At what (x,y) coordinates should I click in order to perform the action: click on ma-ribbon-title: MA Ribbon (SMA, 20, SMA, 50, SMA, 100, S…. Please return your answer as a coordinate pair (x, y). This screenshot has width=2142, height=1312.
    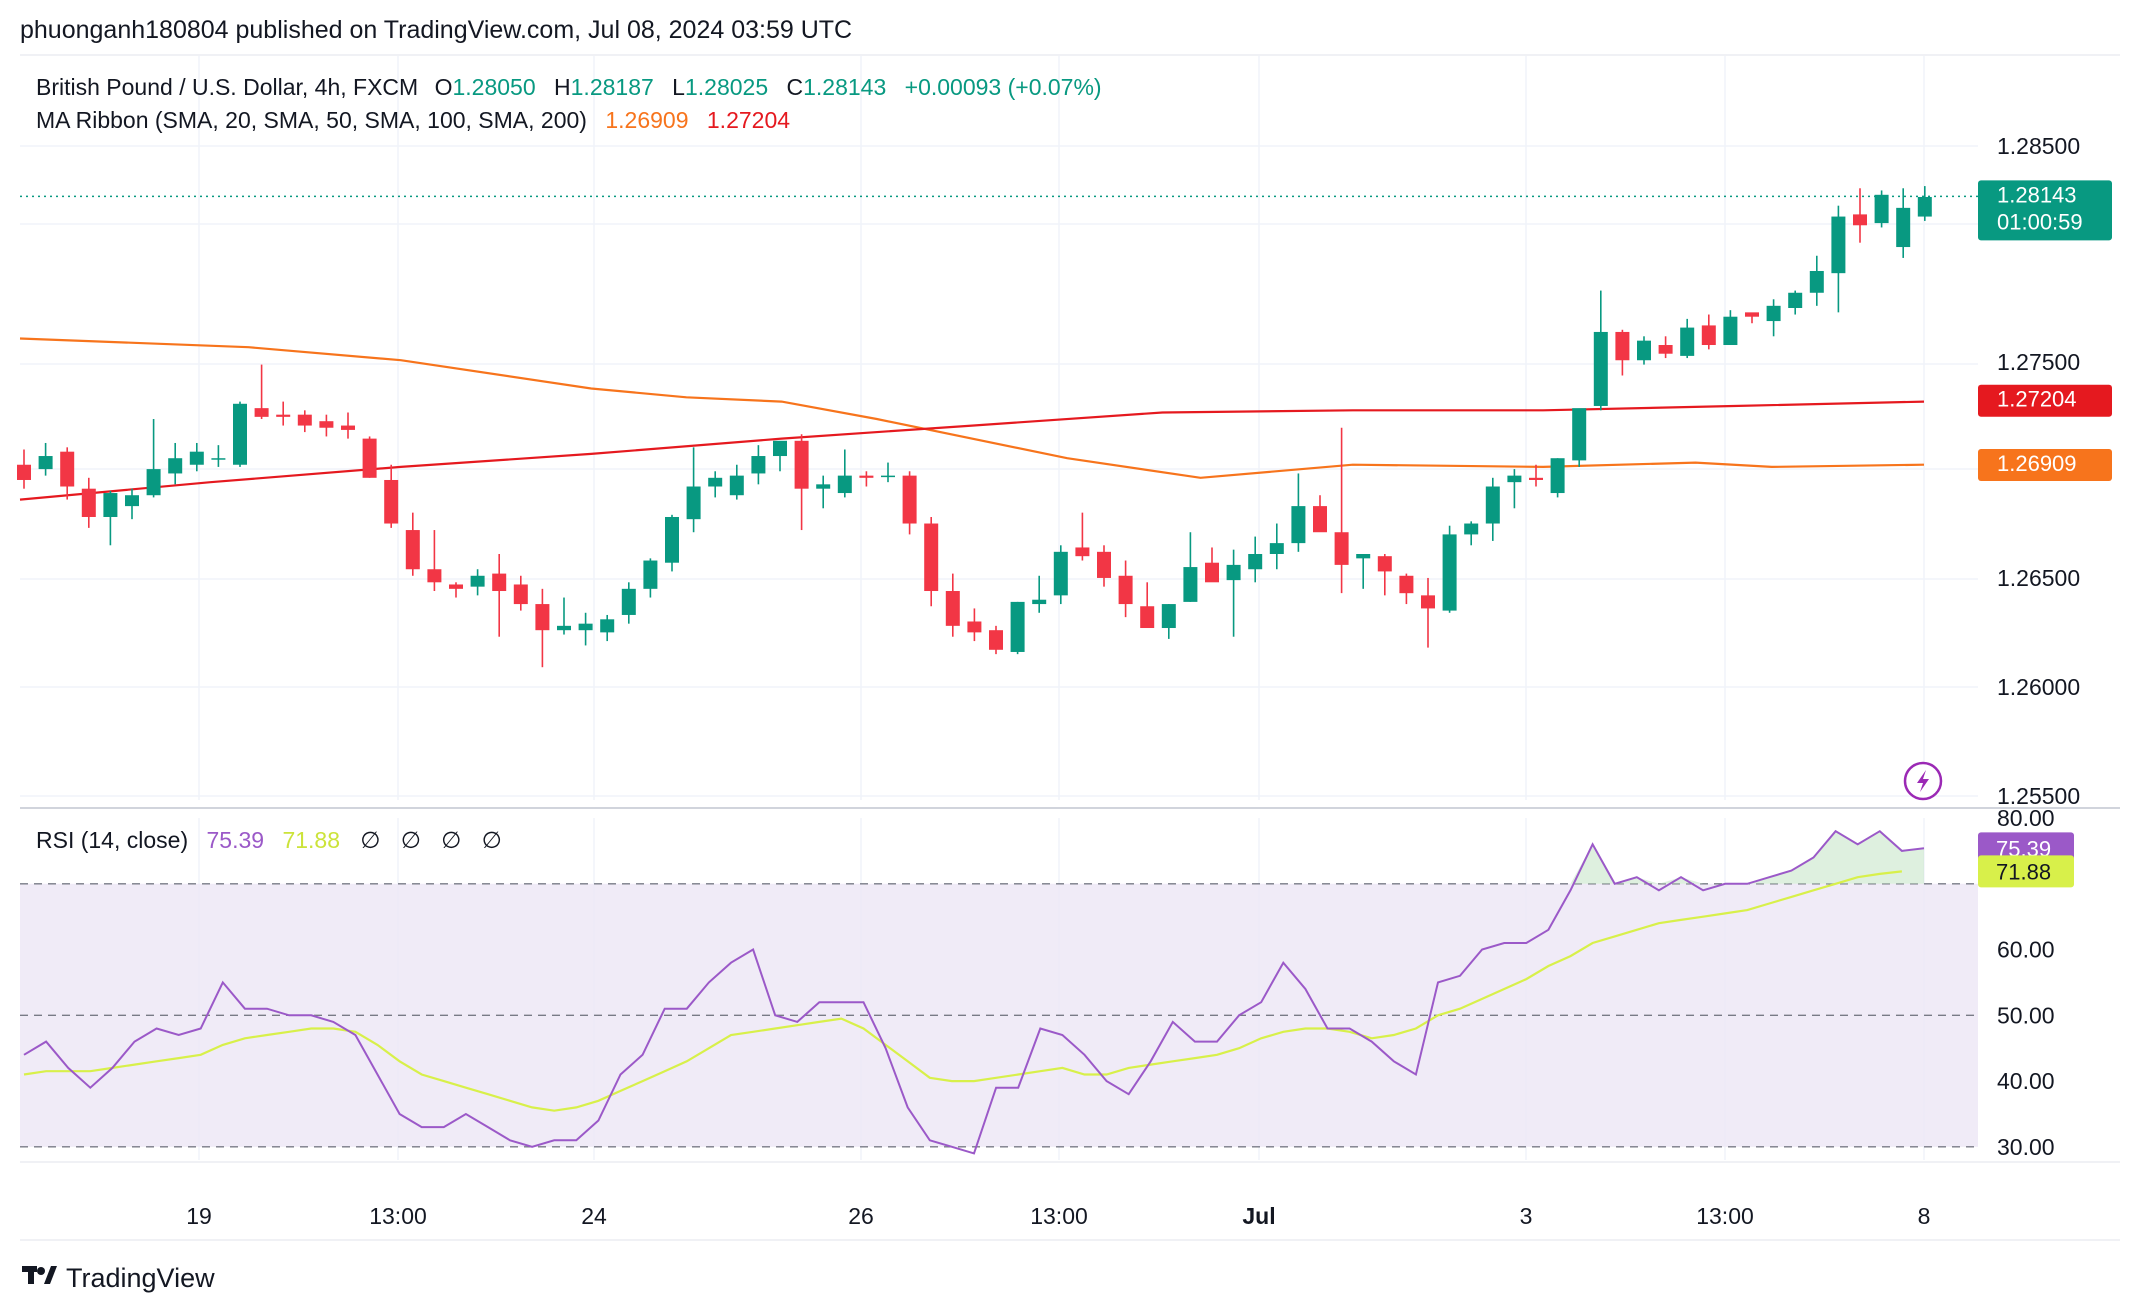
    Looking at the image, I should click on (311, 120).